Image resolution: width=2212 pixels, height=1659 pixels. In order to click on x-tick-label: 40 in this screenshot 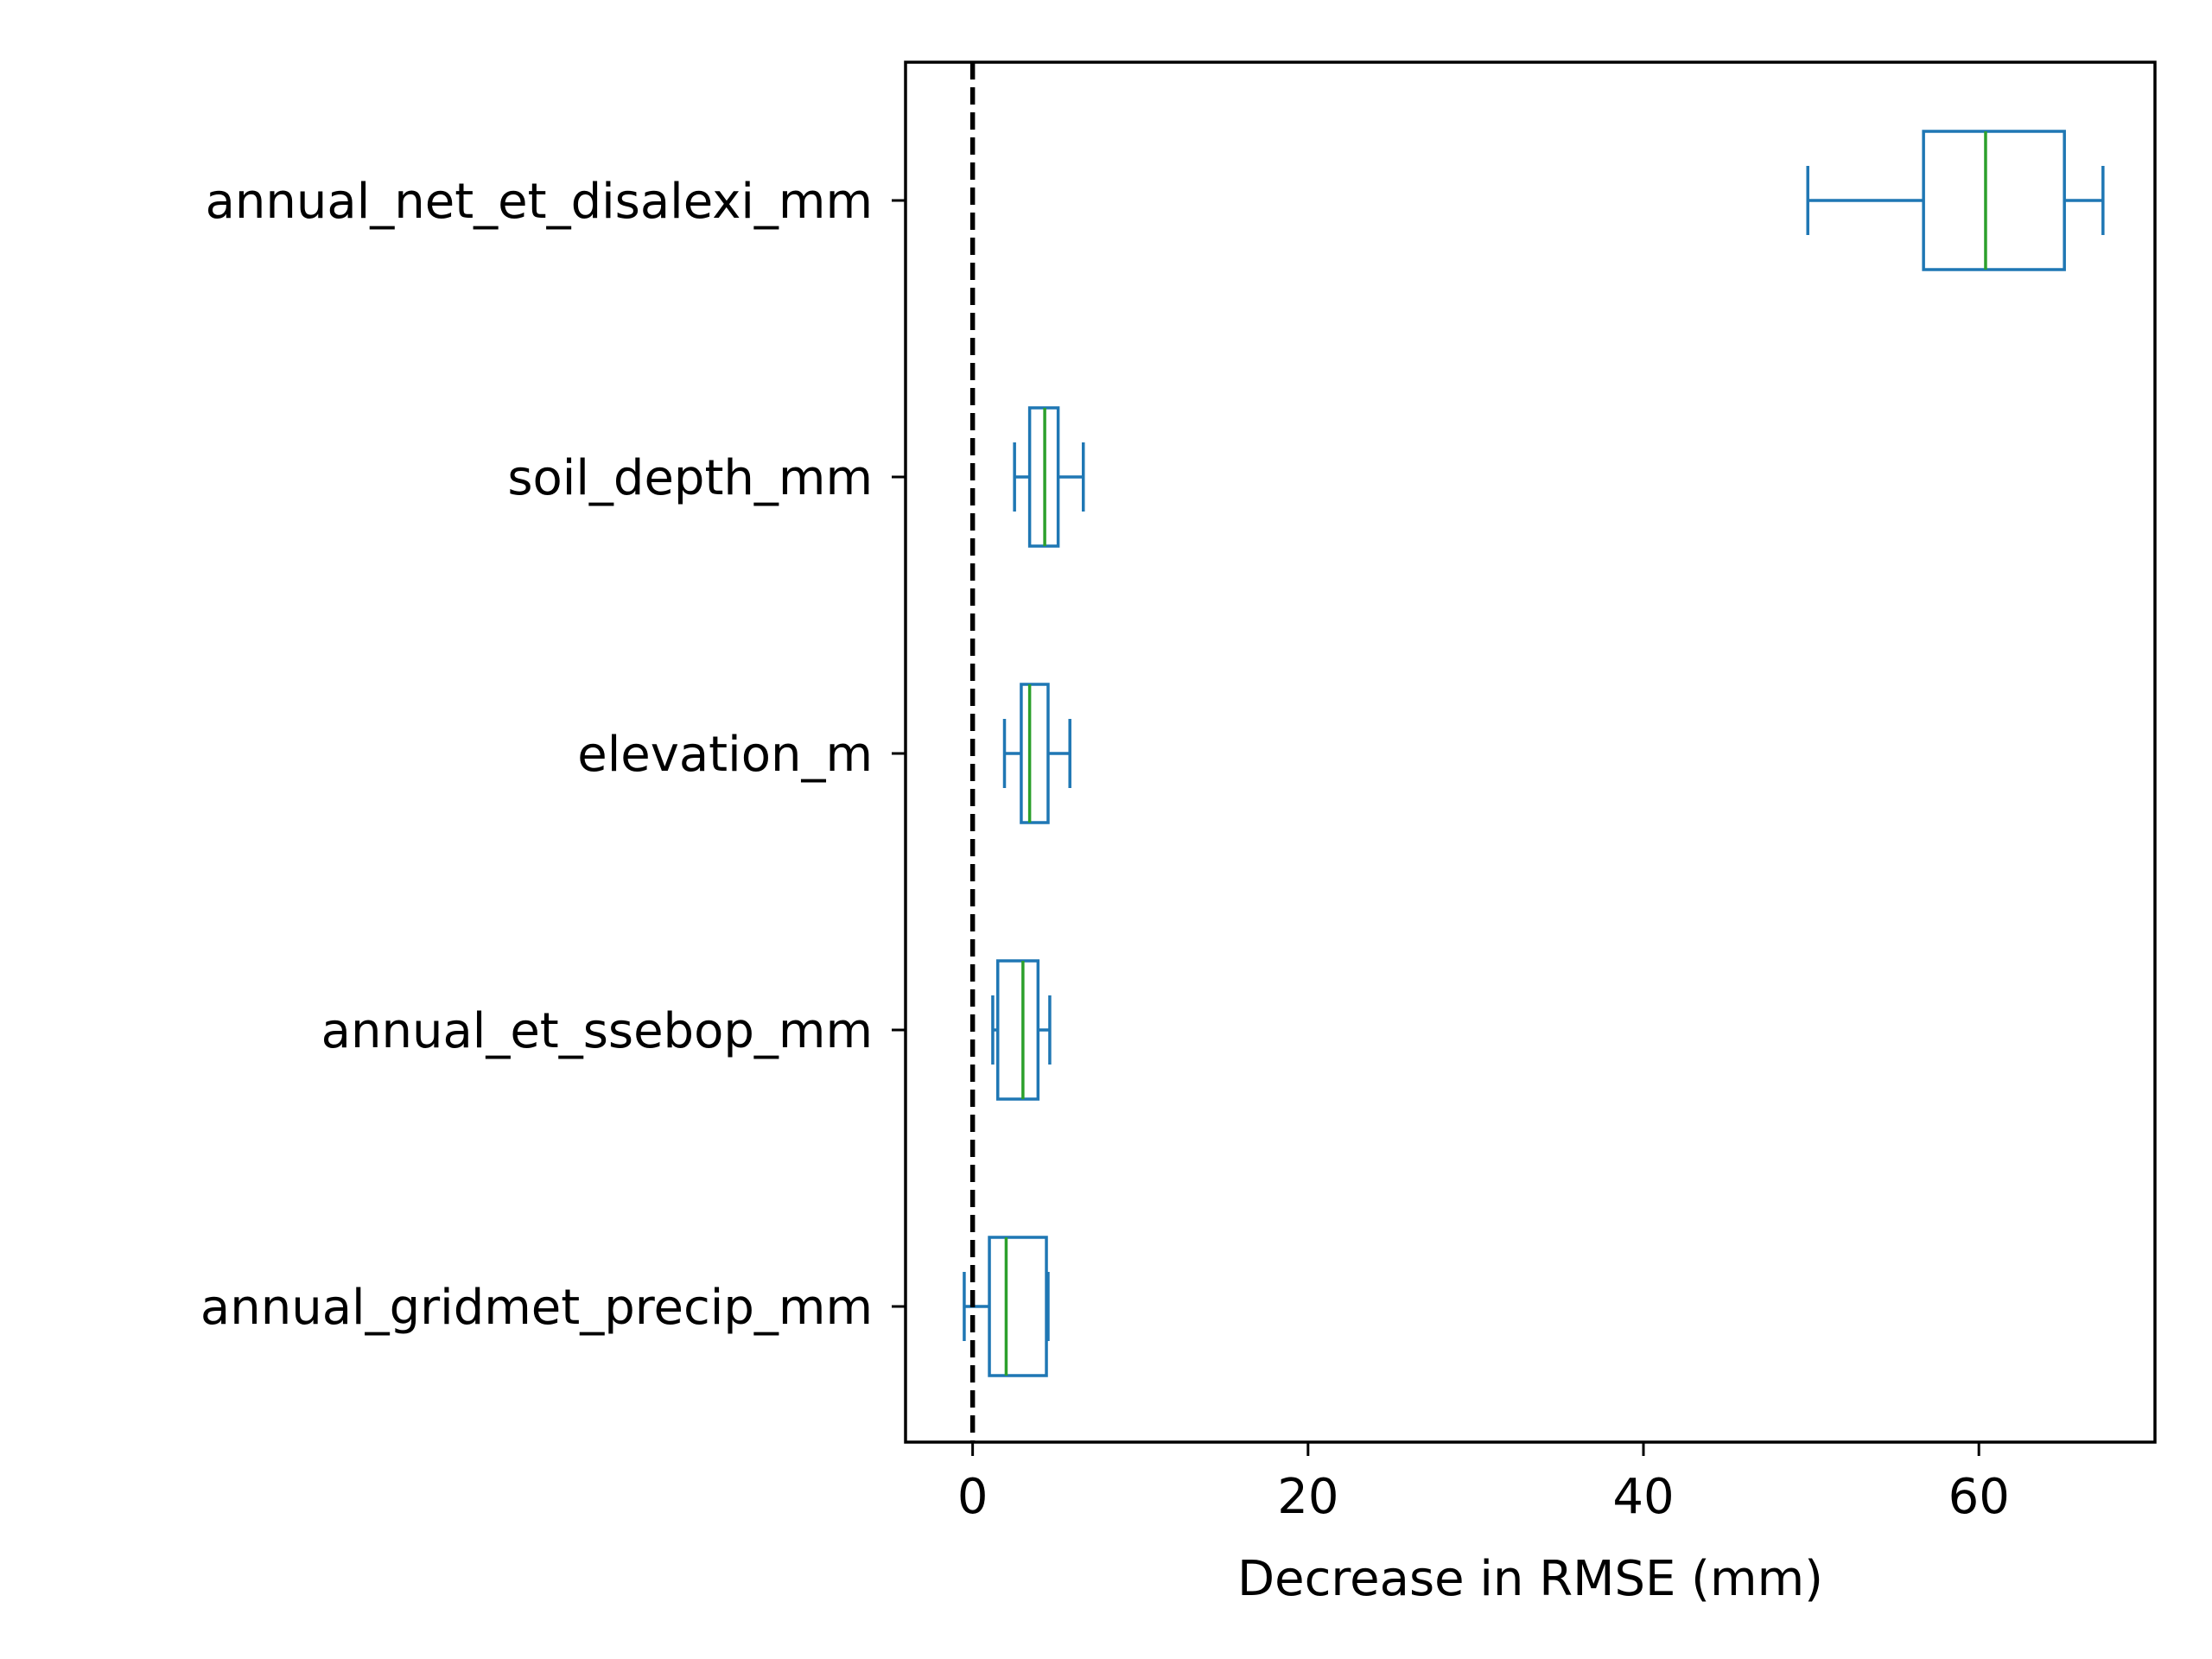, I will do `click(1643, 1497)`.